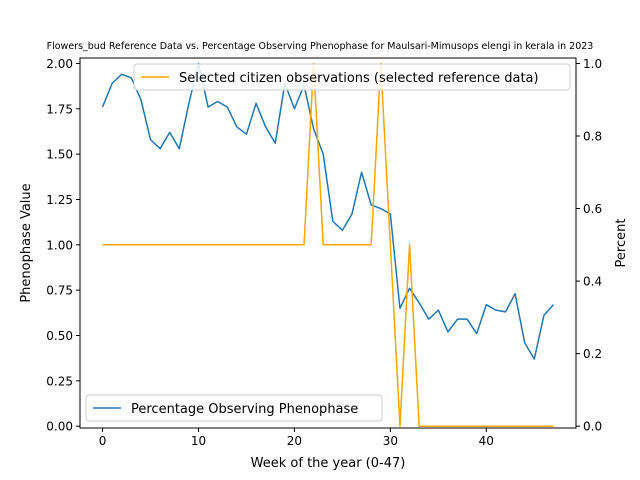 Image resolution: width=640 pixels, height=480 pixels. I want to click on x-axis-ticks: 0 10 20 30 40, so click(296, 438).